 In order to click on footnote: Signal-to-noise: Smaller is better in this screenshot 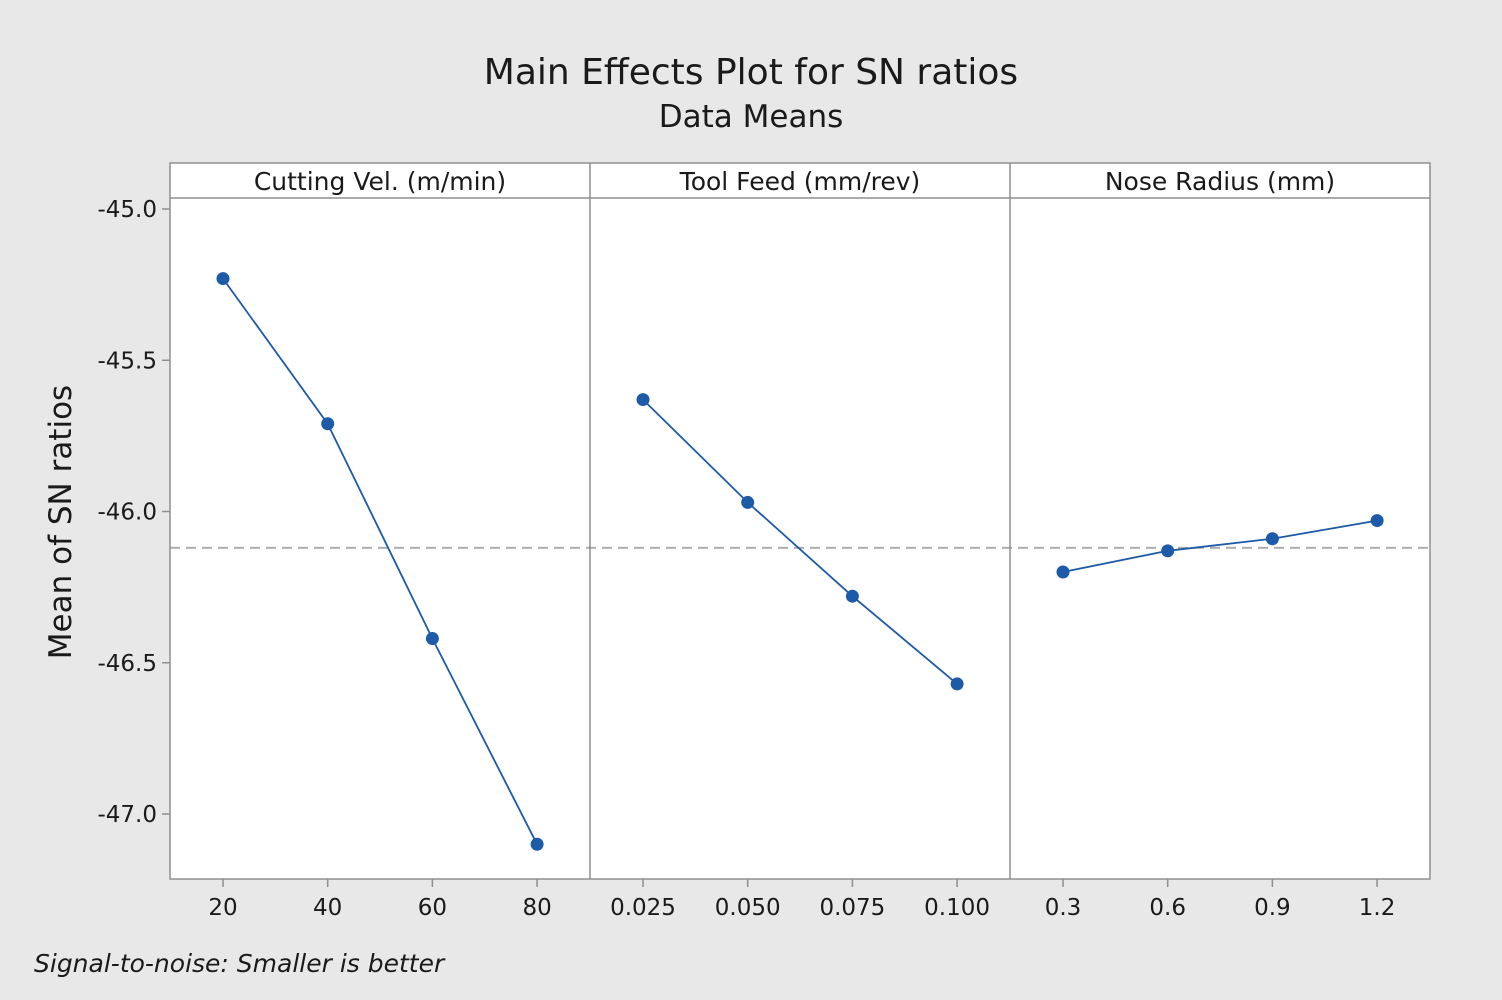, I will do `click(240, 963)`.